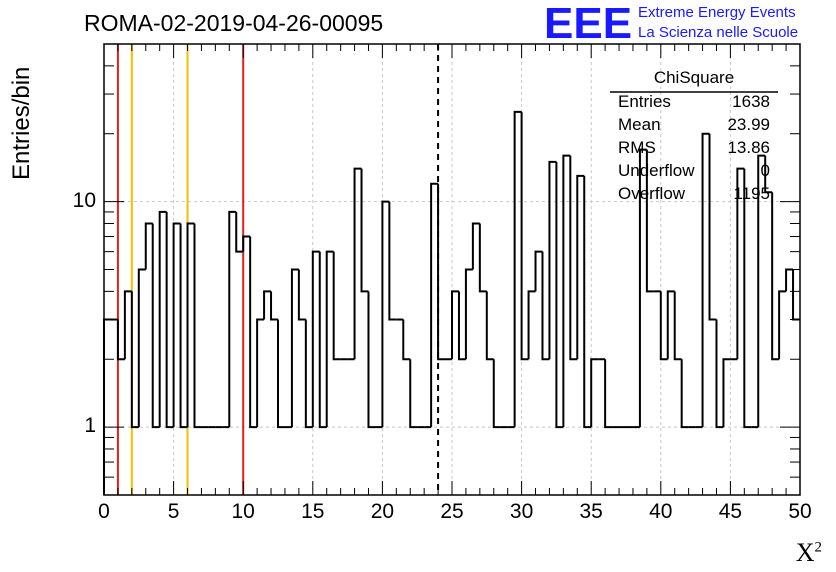 The height and width of the screenshot is (572, 836). Describe the element at coordinates (644, 101) in the screenshot. I see `stats-key: Entries` at that location.